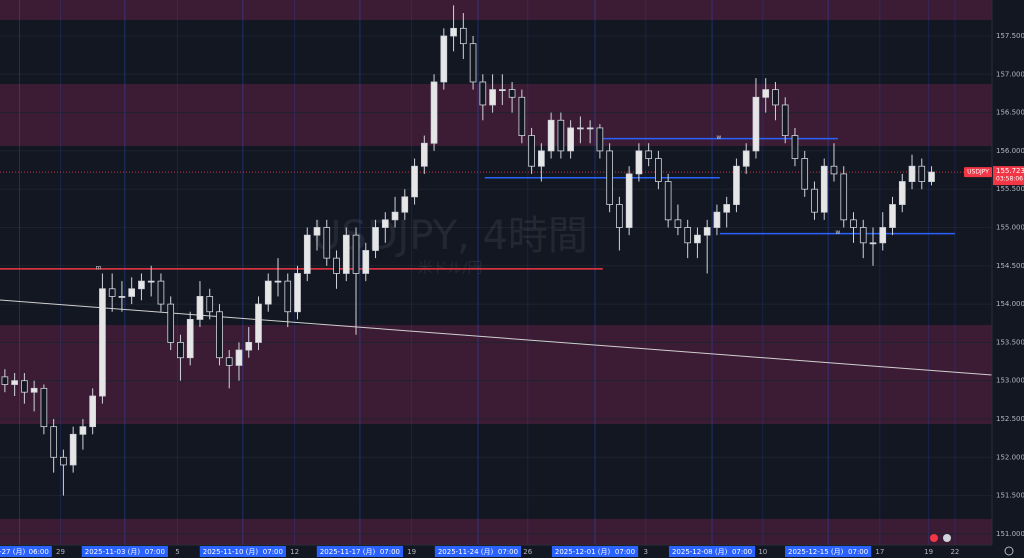 Image resolution: width=1024 pixels, height=558 pixels. What do you see at coordinates (879, 552) in the screenshot?
I see `x-tick-label: 17` at bounding box center [879, 552].